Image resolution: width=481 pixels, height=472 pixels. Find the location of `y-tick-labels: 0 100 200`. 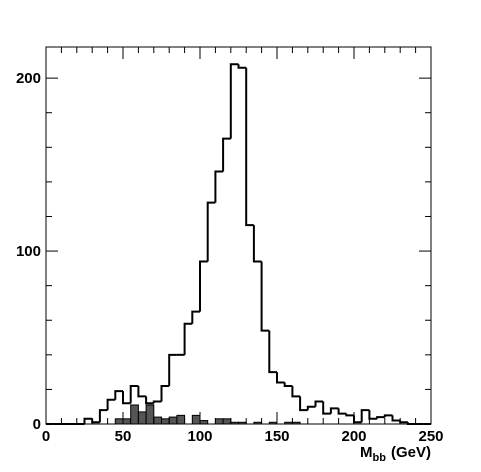

y-tick-labels: 0 100 200 is located at coordinates (28, 251).